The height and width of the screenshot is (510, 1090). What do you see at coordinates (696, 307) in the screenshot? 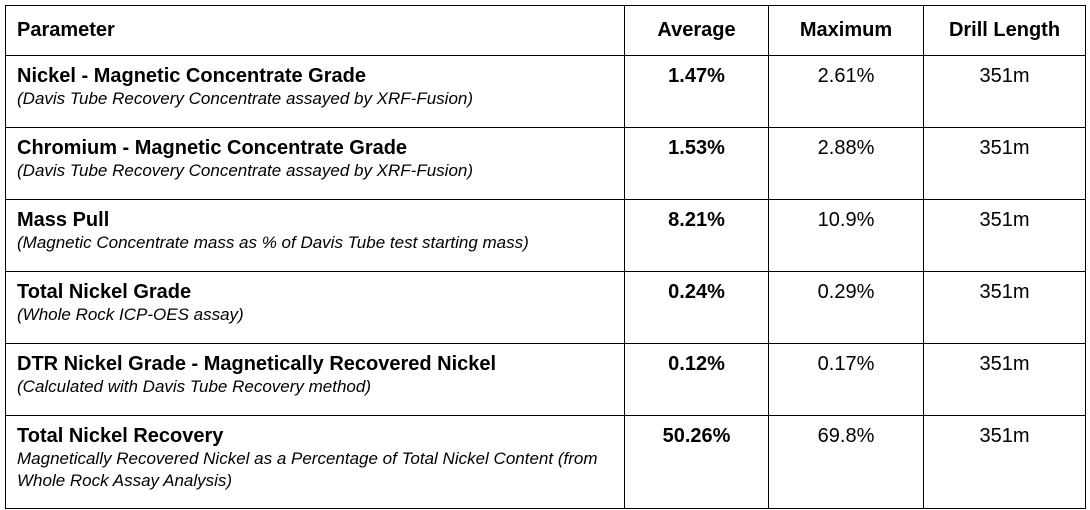
I see `average-value: 0.24%` at bounding box center [696, 307].